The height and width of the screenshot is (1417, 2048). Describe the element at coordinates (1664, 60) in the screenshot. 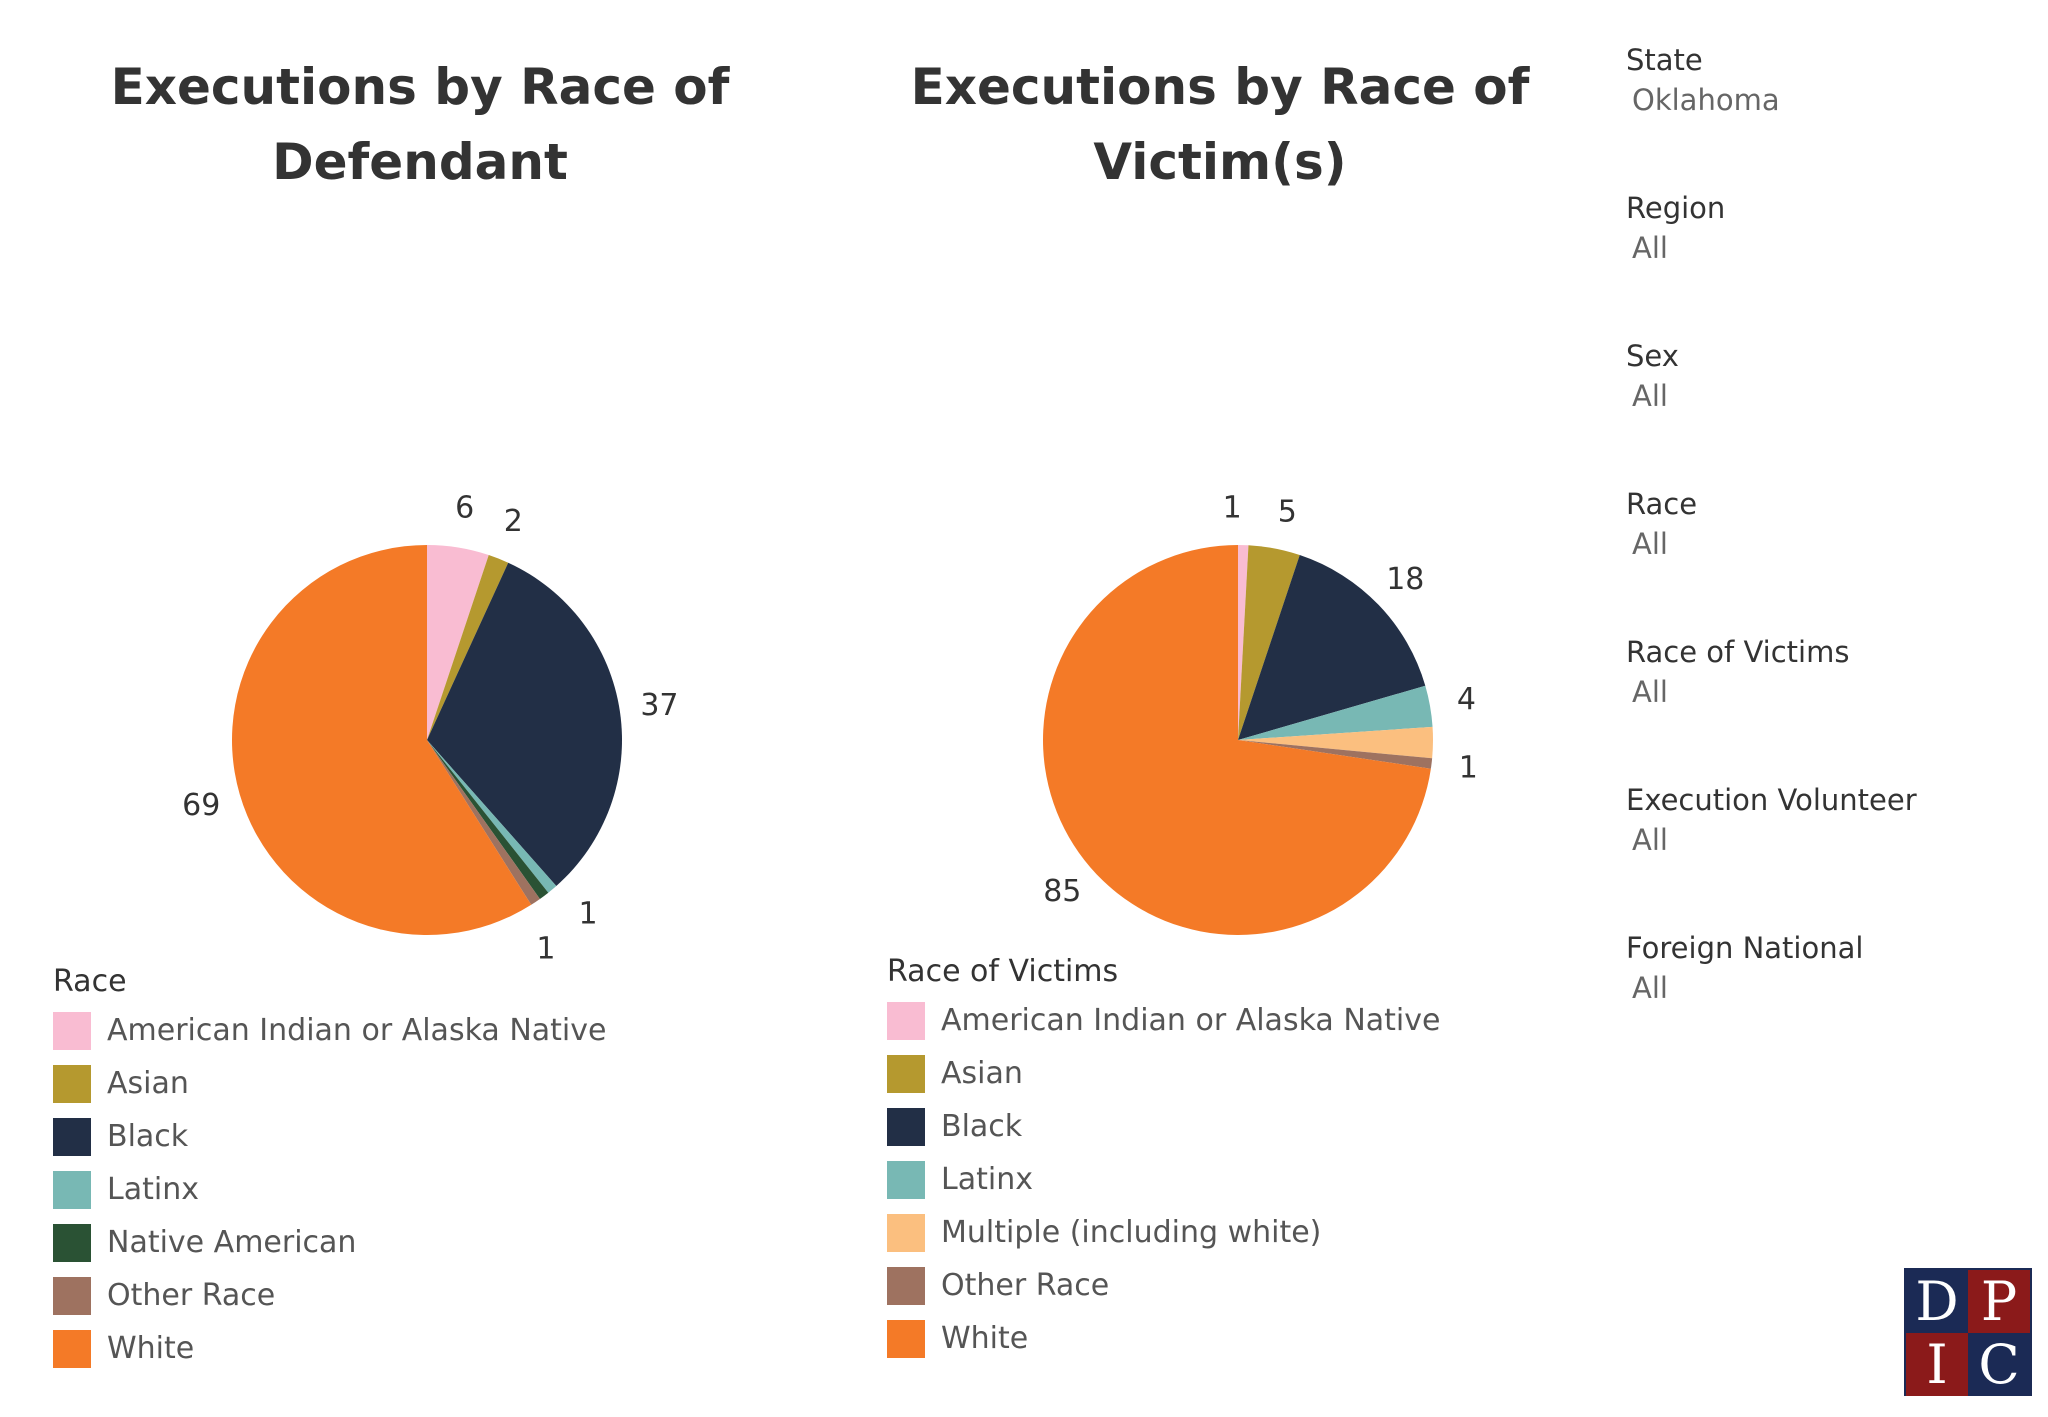

I see `filter-label: State` at that location.